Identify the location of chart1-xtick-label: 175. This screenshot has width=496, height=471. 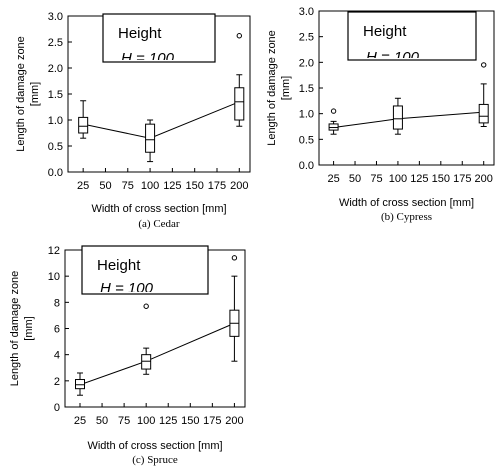
(217, 186).